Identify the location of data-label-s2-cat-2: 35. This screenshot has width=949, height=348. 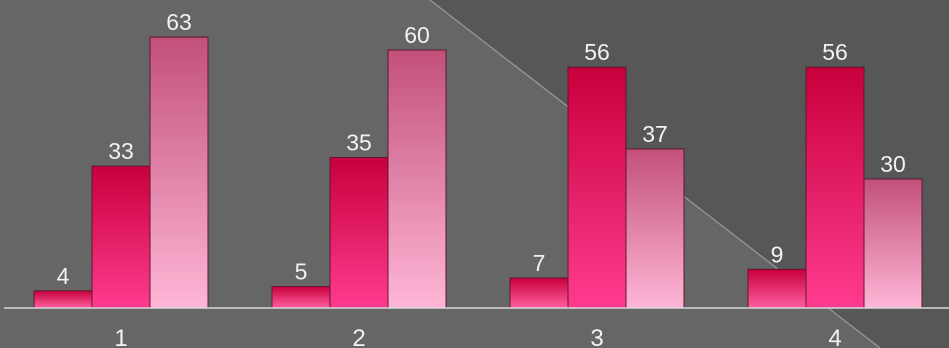
(359, 143).